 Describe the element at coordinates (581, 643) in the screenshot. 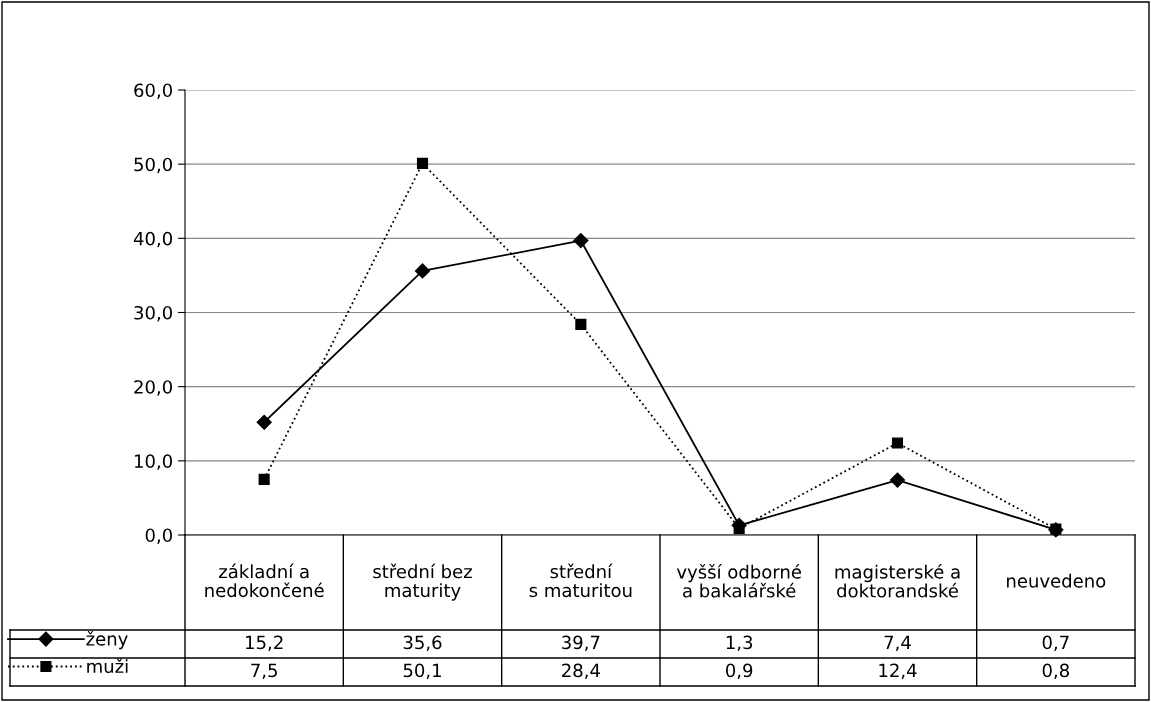

I see `data-label: 39,7` at that location.